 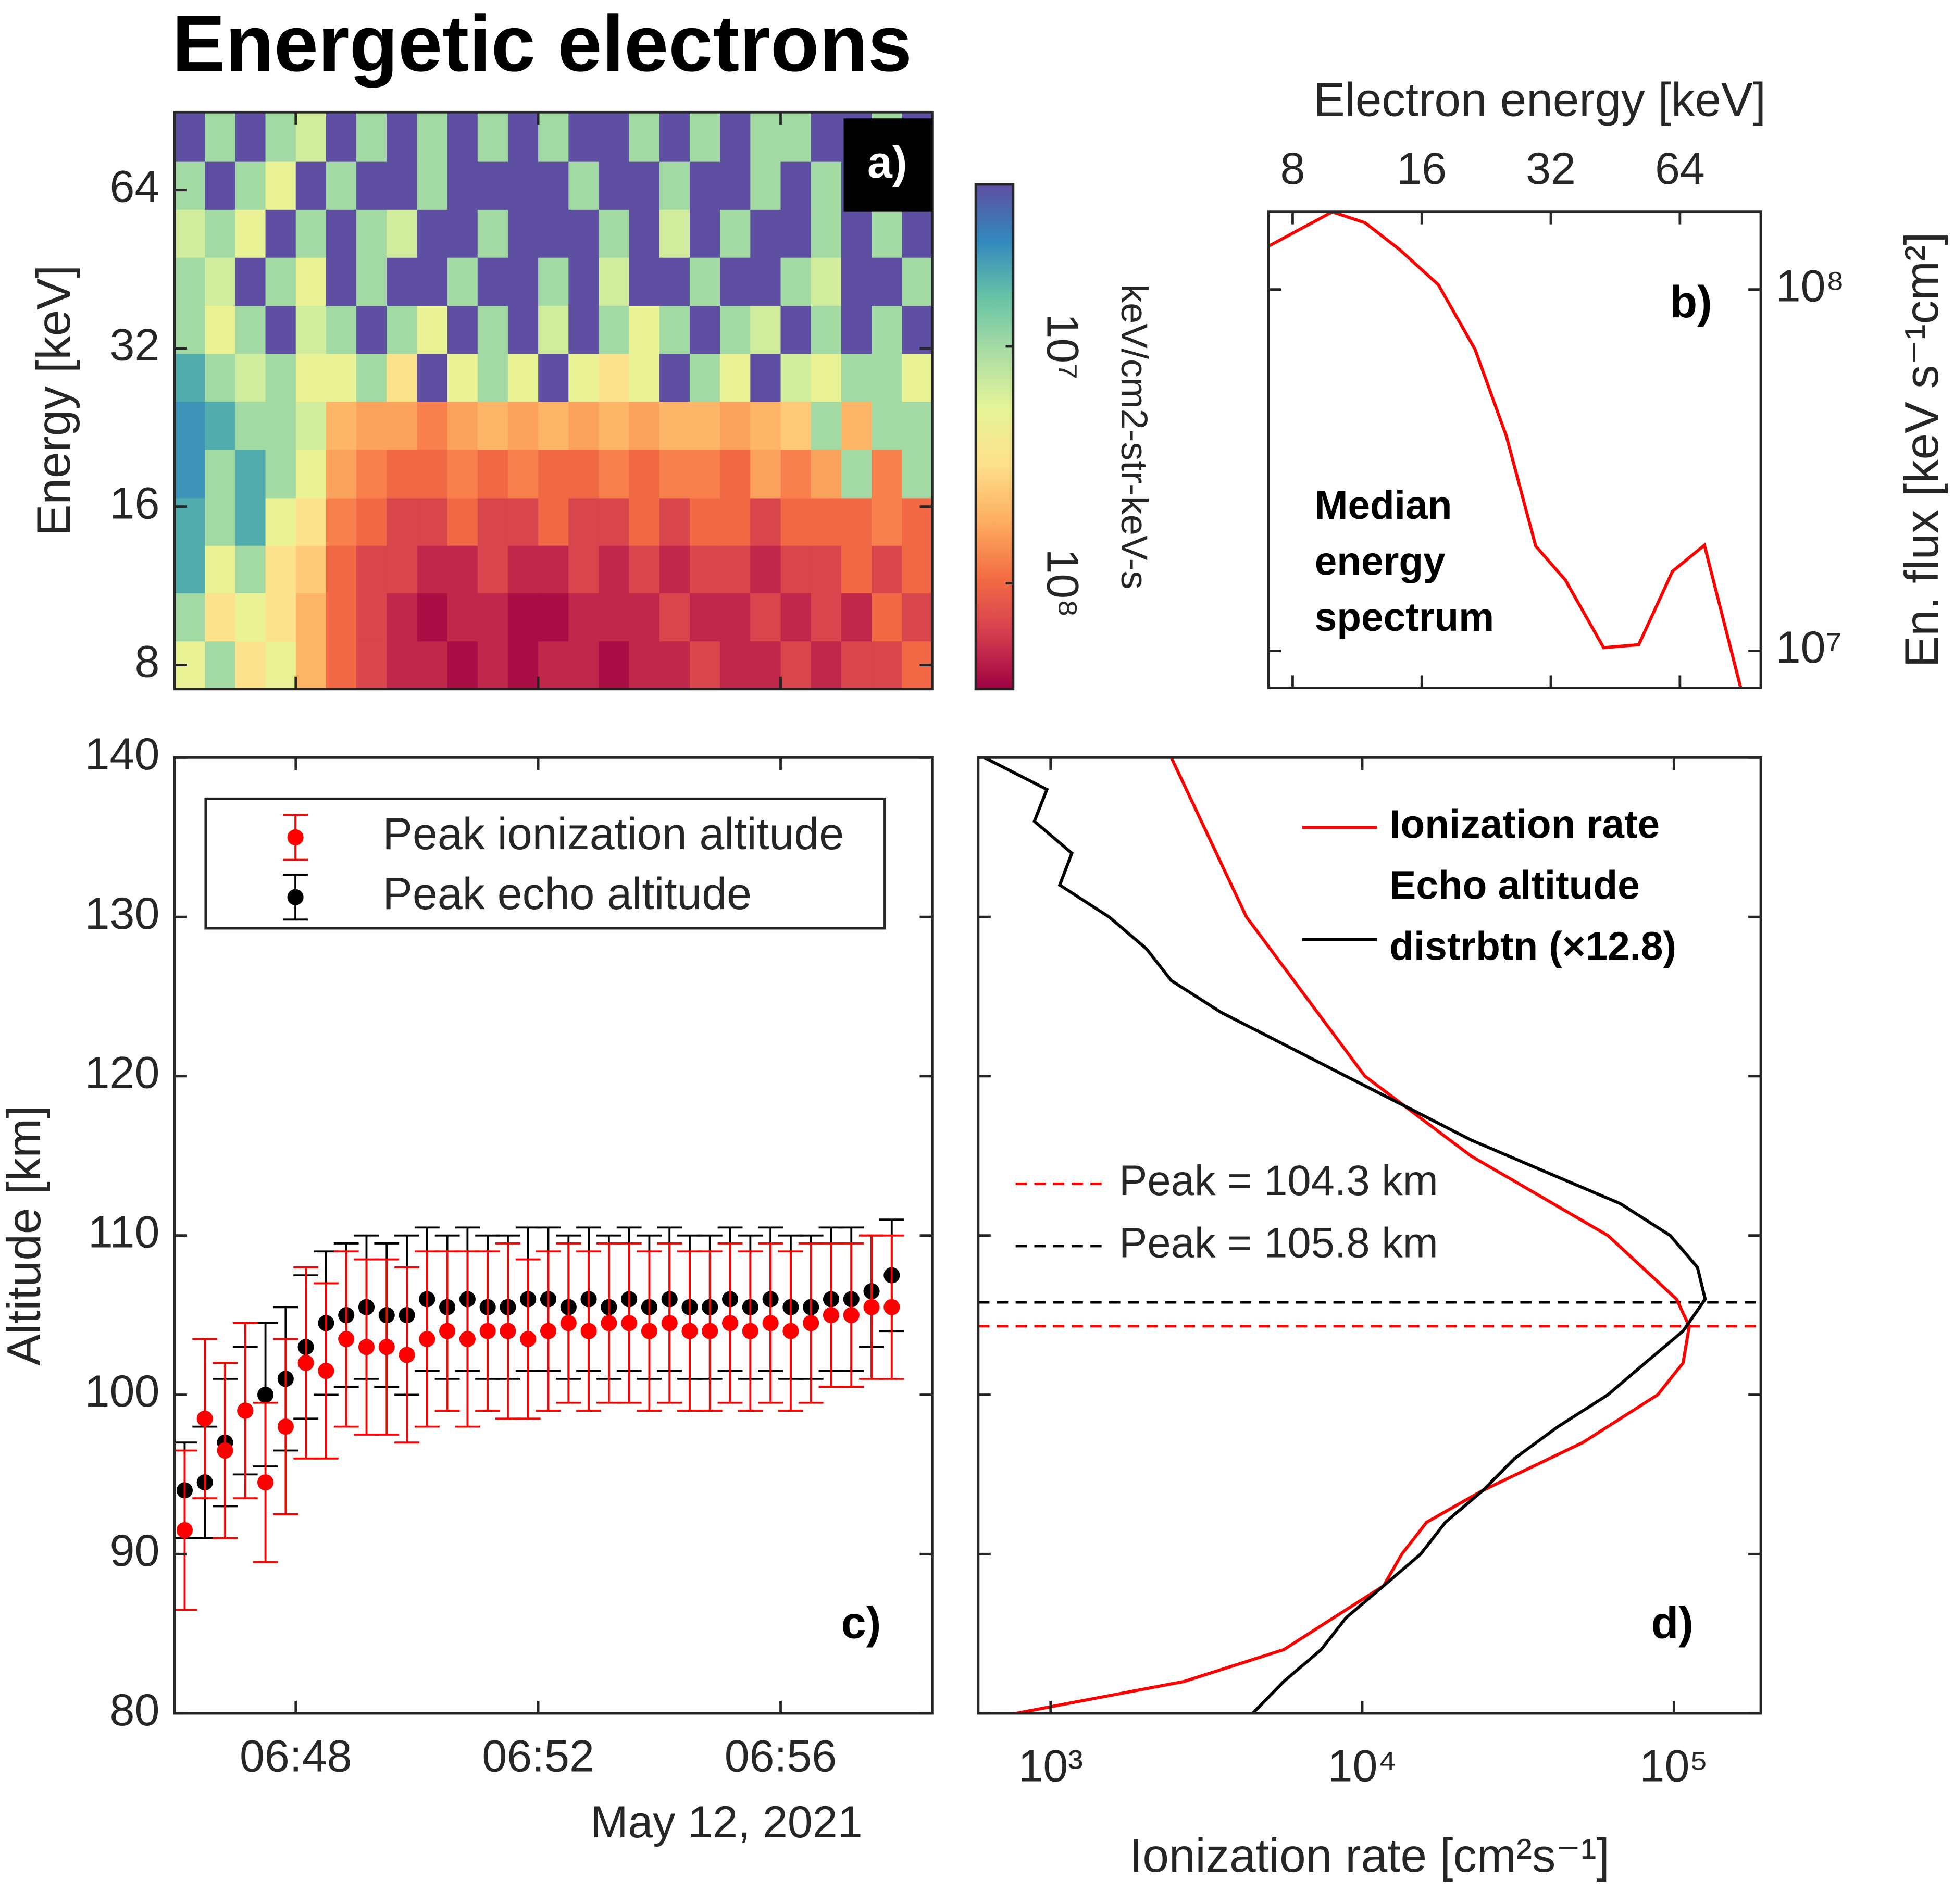 What do you see at coordinates (1551, 169) in the screenshot?
I see `x-tick-label: 32` at bounding box center [1551, 169].